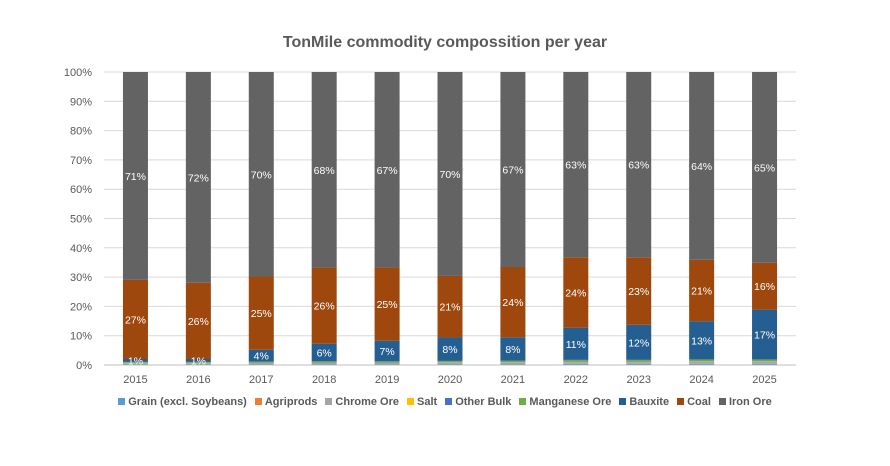 This screenshot has width=890, height=466. What do you see at coordinates (750, 402) in the screenshot?
I see `legend-label: Iron Ore` at bounding box center [750, 402].